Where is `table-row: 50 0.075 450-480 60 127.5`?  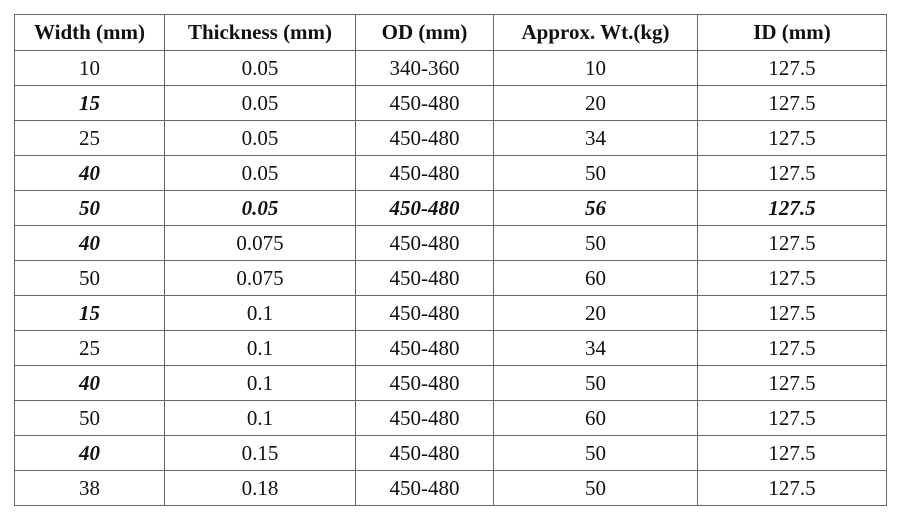 table-row: 50 0.075 450-480 60 127.5 is located at coordinates (450, 278).